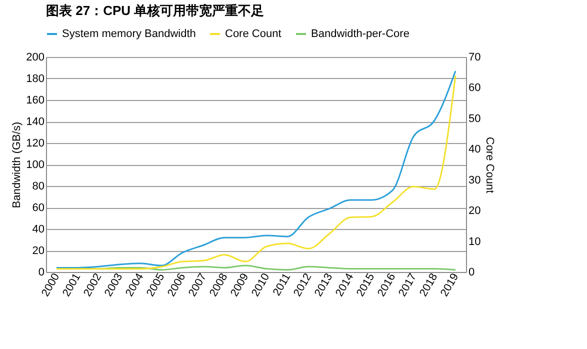 This screenshot has height=349, width=587. Describe the element at coordinates (471, 272) in the screenshot. I see `y2-tick-label: 0` at that location.